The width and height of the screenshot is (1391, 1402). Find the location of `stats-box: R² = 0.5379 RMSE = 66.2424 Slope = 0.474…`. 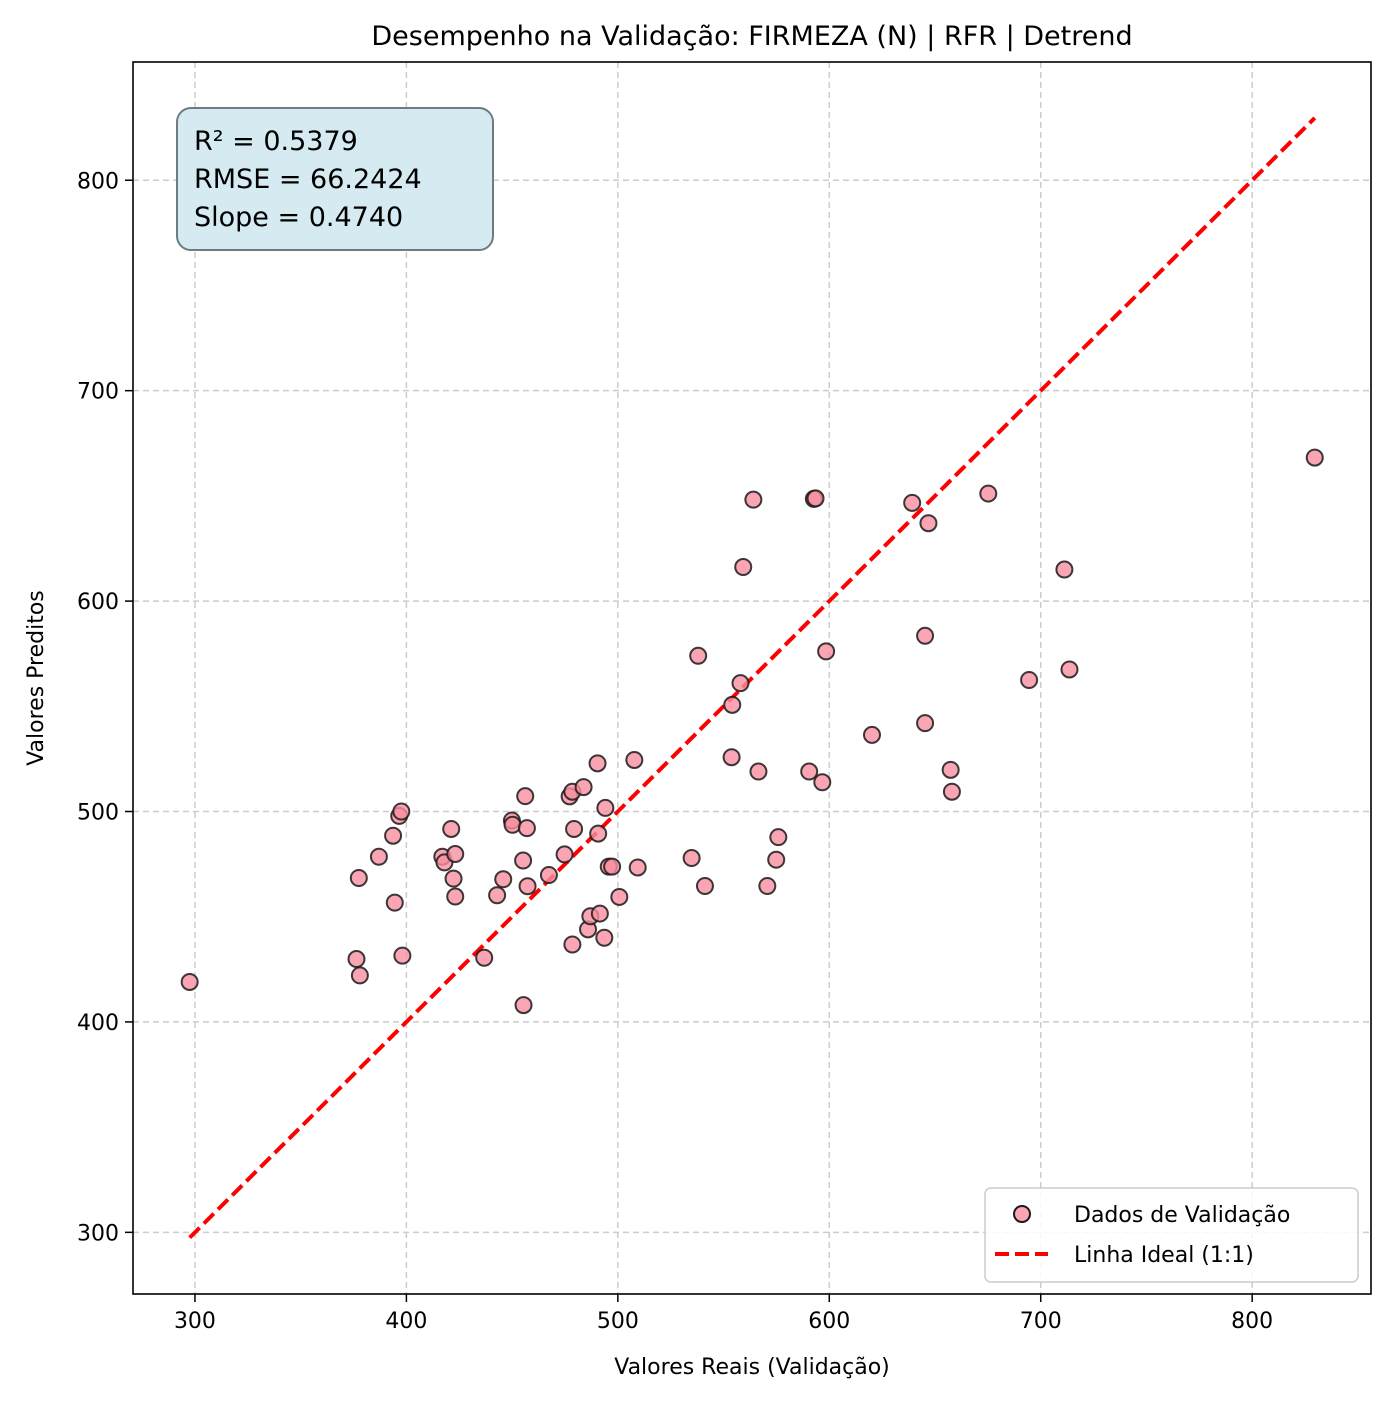

stats-box: R² = 0.5379 RMSE = 66.2424 Slope = 0.474… is located at coordinates (335, 179).